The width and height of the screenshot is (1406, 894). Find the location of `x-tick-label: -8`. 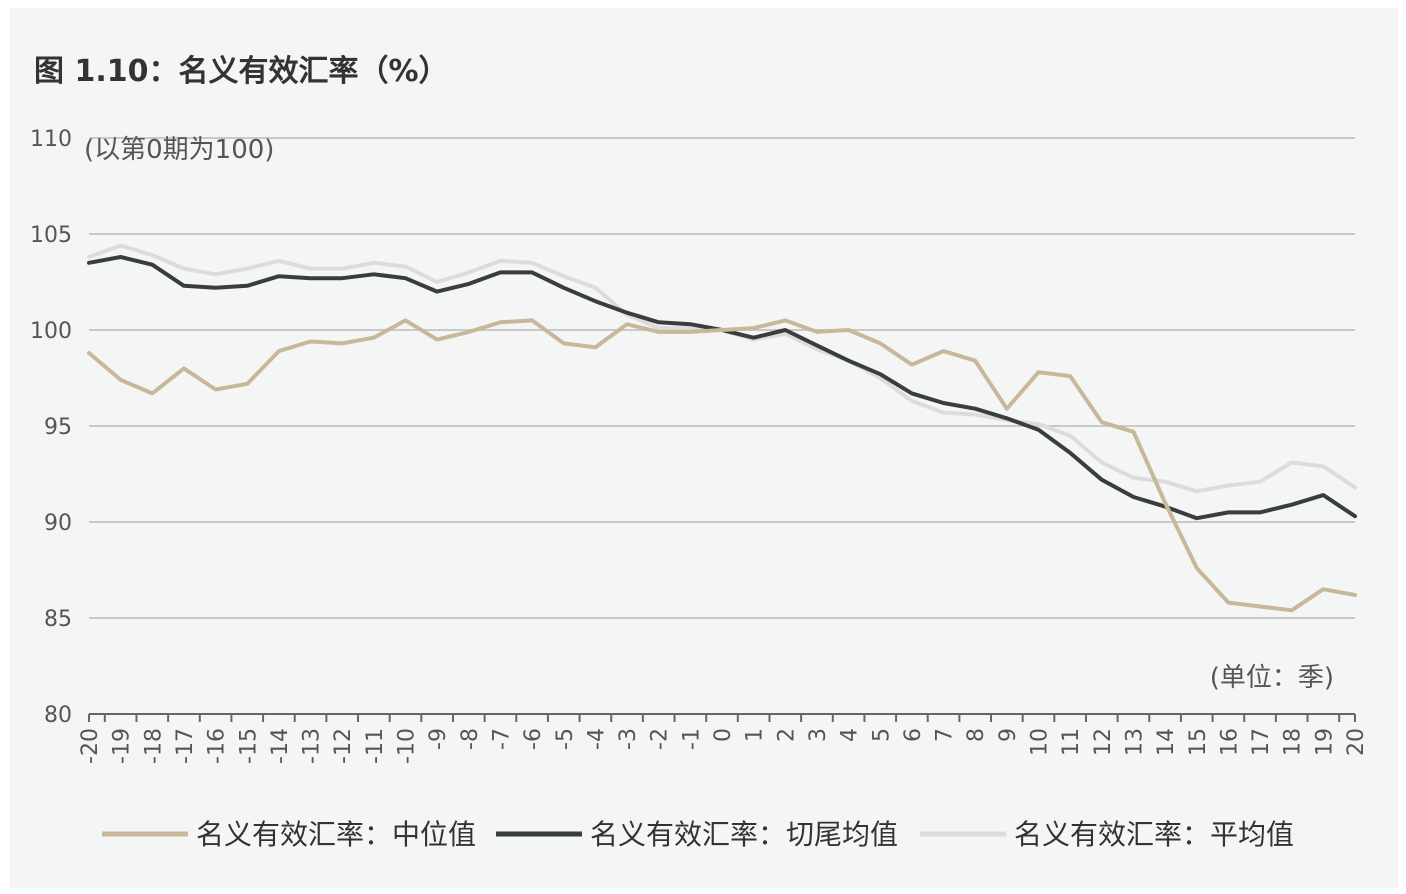

x-tick-label: -8 is located at coordinates (470, 739).